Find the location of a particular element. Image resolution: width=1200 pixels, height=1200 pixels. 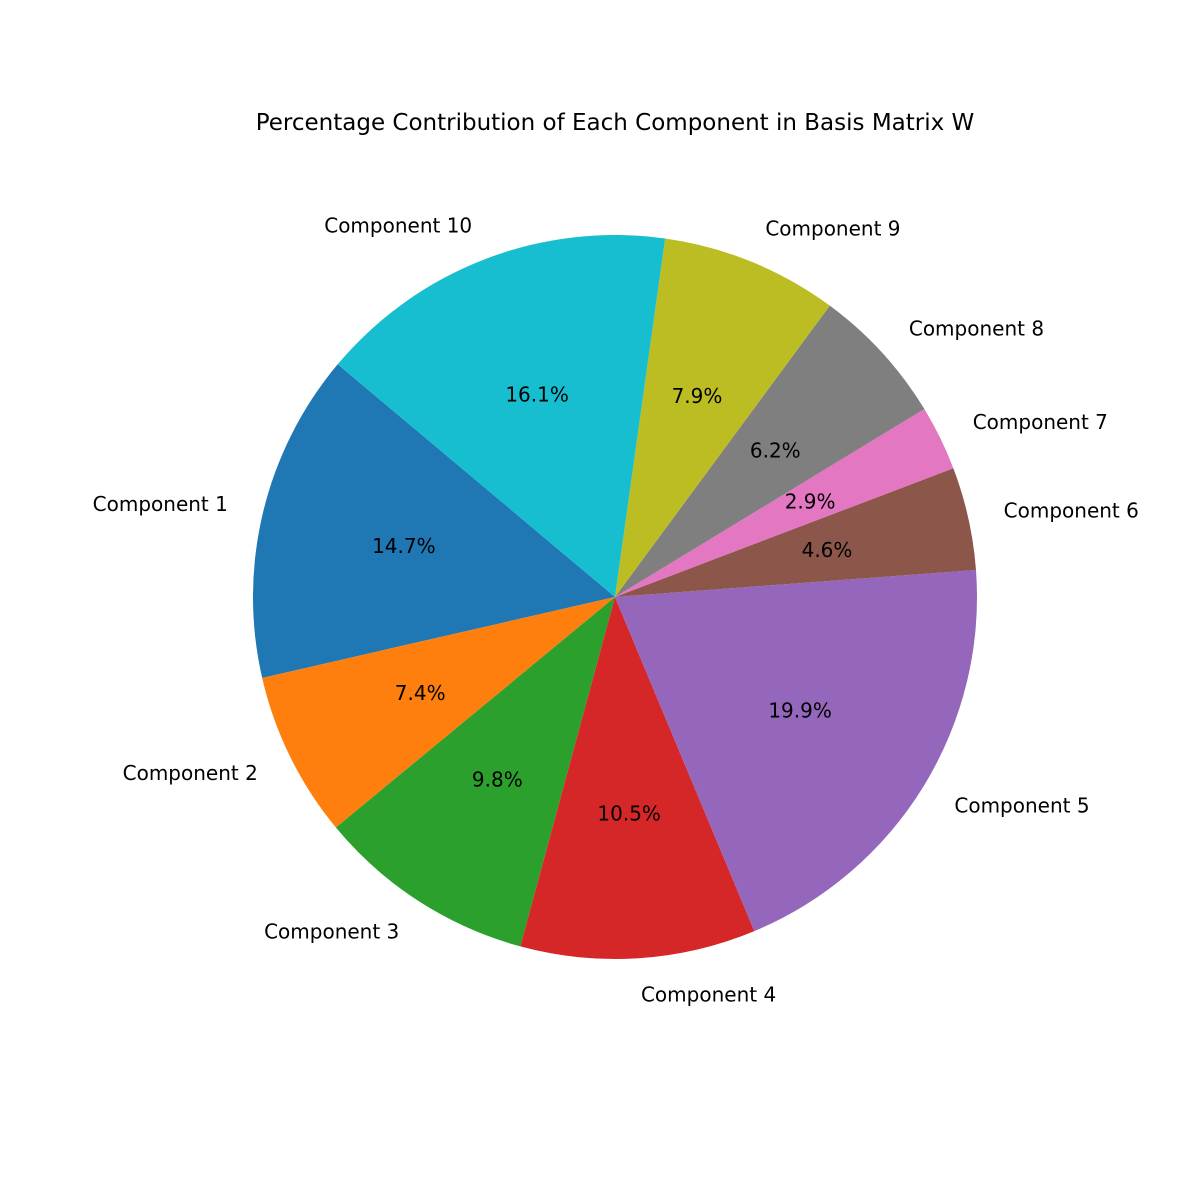

slice-label-10: Component 10 is located at coordinates (398, 225).